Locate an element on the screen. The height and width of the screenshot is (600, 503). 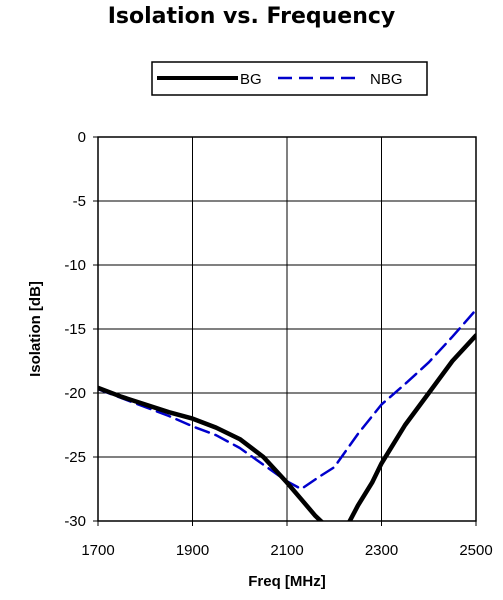
y-tick-label: -25 is located at coordinates (75, 457).